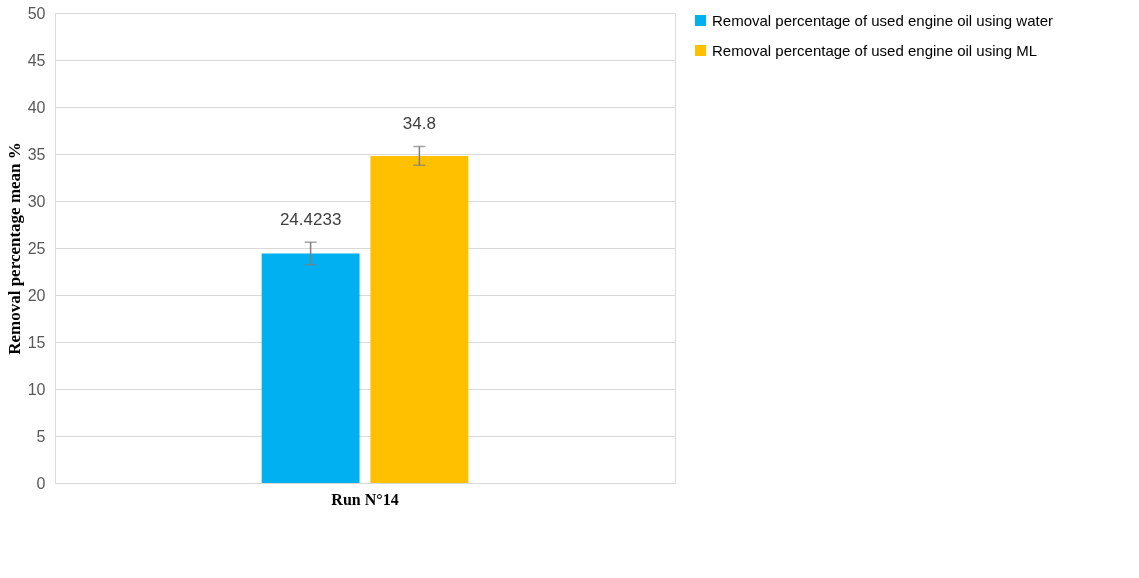 This screenshot has width=1139, height=578. I want to click on y-tick-label: 50, so click(36, 13).